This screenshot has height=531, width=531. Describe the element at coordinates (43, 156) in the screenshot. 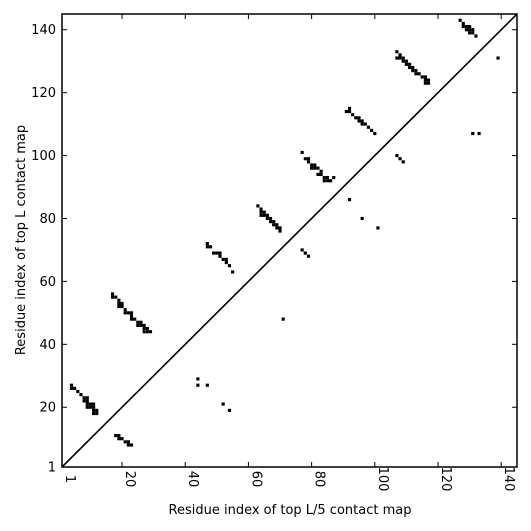

I see `y-tick-label: 100` at that location.